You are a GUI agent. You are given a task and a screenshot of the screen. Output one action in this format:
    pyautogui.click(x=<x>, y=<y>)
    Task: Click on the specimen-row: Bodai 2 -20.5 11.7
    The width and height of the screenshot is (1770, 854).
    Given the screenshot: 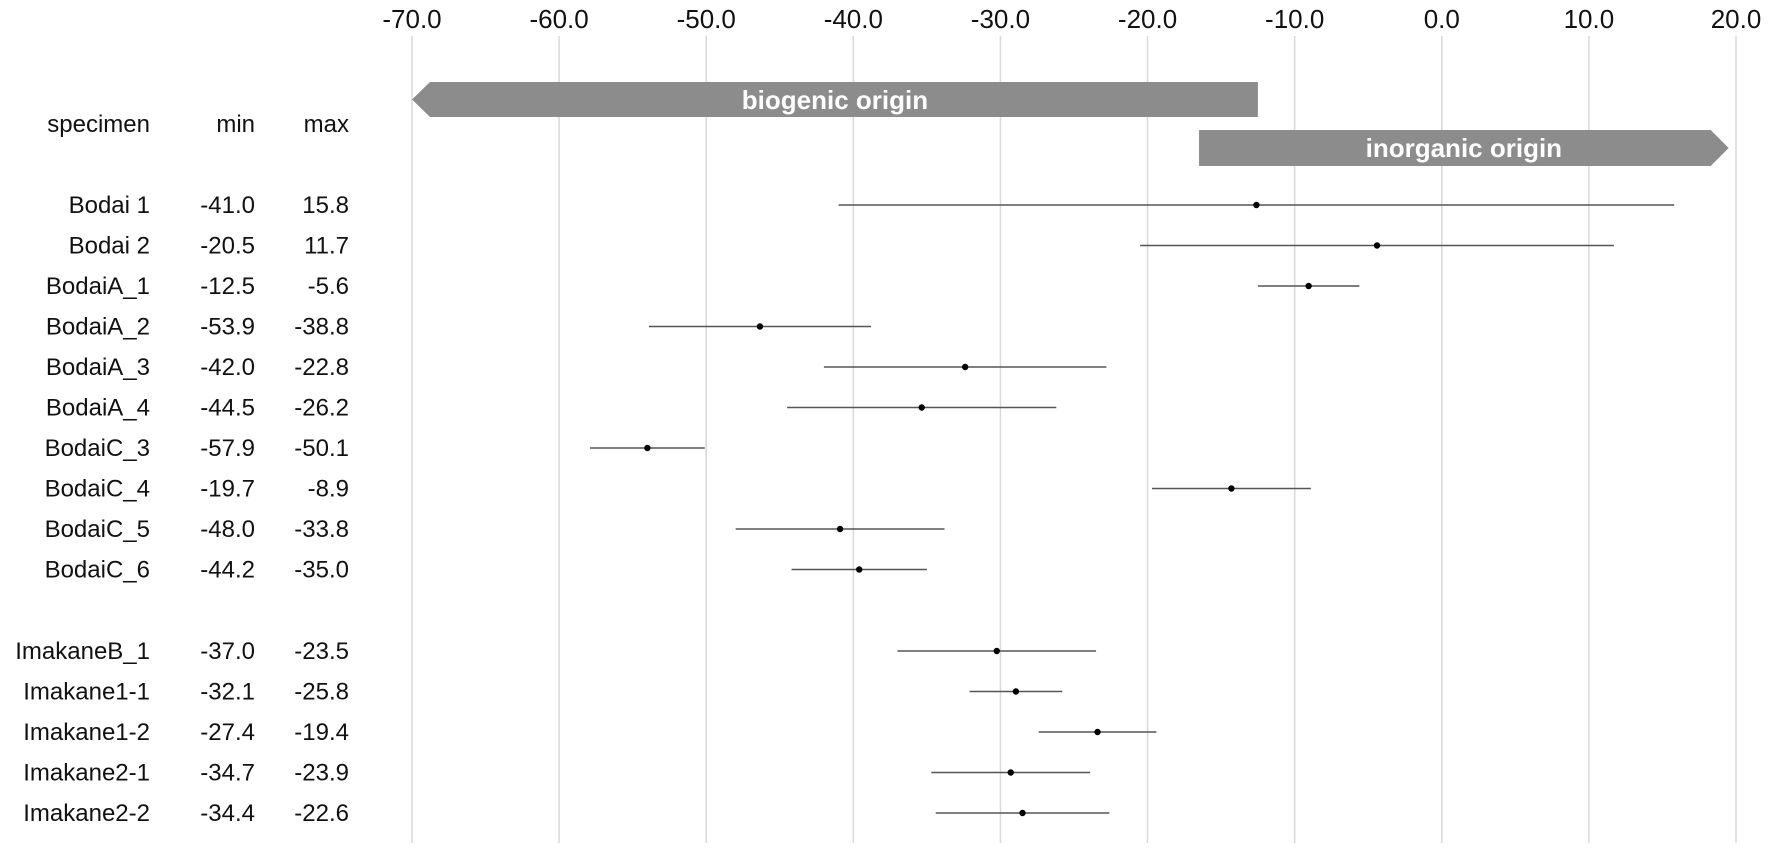 What is the action you would take?
    pyautogui.click(x=841, y=246)
    